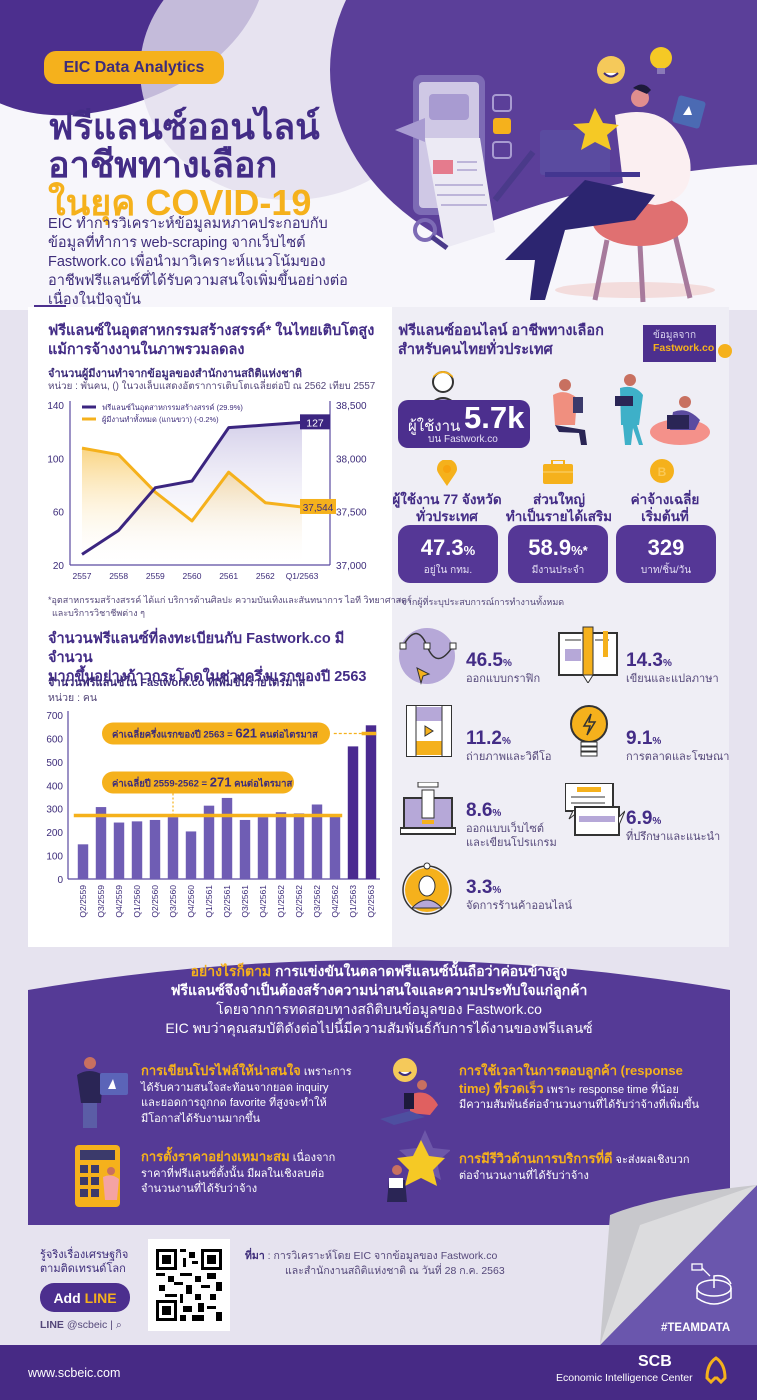  I want to click on page-curl-decor, so click(678, 1265).